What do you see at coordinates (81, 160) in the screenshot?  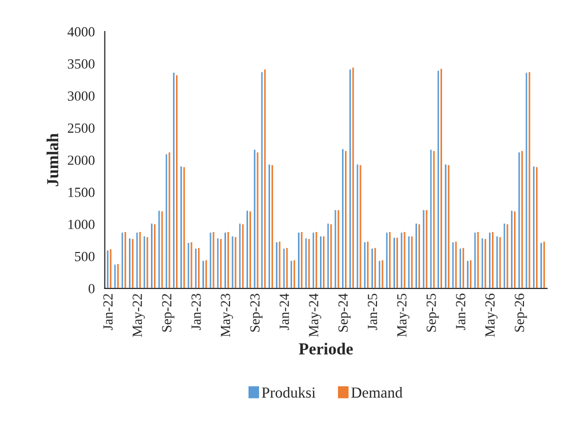 I see `y-tick-label: 2000` at bounding box center [81, 160].